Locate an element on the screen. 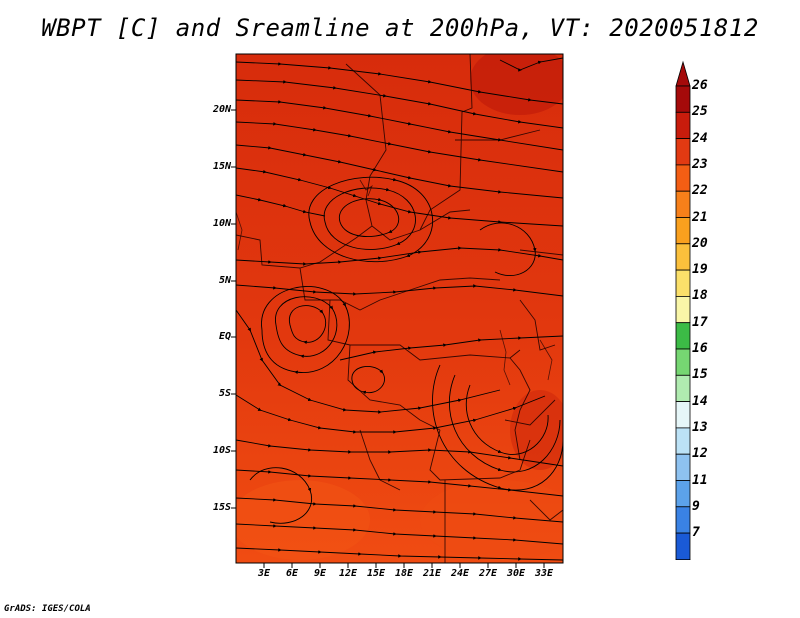  colorbar-top-arrow is located at coordinates (683, 73).